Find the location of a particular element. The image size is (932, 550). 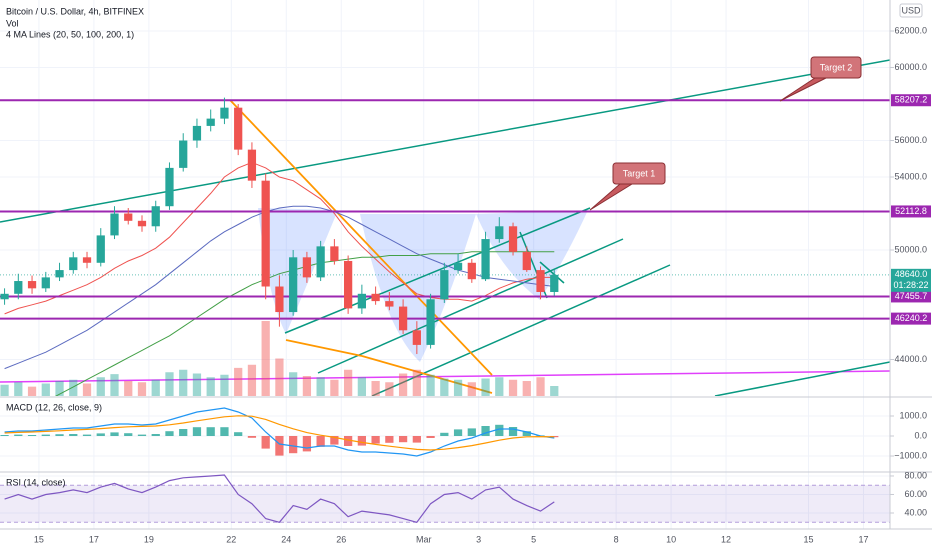

currency-badge is located at coordinates (911, 10).